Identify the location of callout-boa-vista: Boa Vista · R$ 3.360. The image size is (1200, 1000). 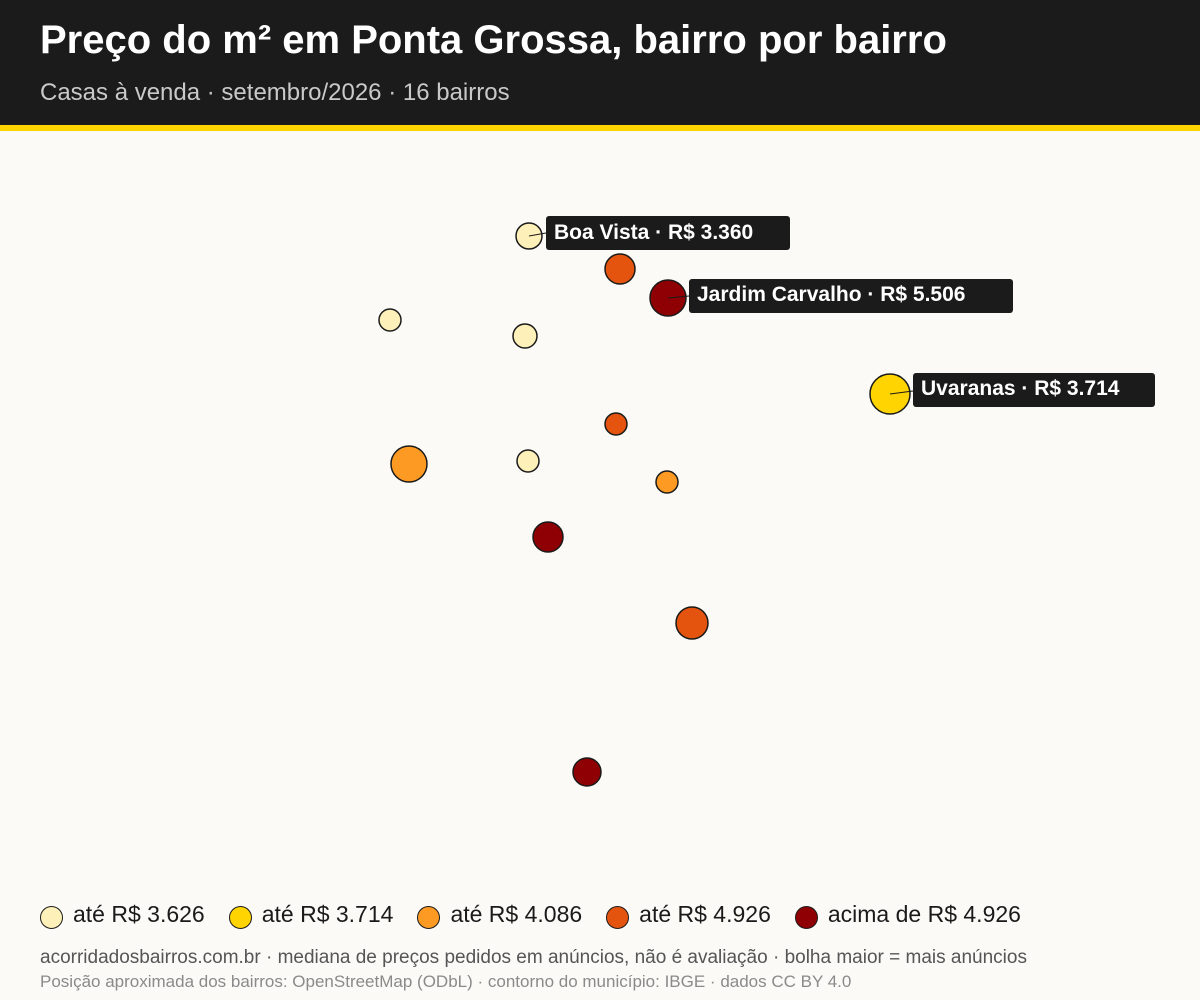
(659, 233).